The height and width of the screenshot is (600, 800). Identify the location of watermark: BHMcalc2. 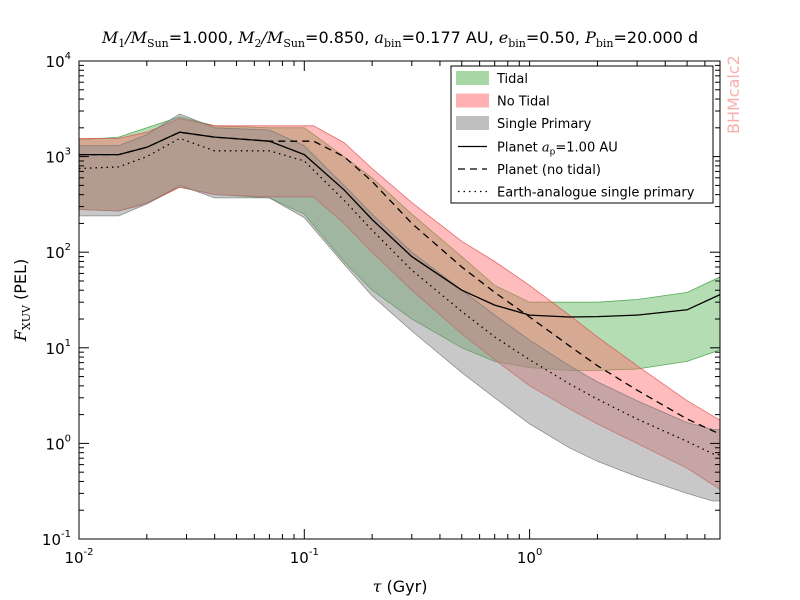
(733, 94).